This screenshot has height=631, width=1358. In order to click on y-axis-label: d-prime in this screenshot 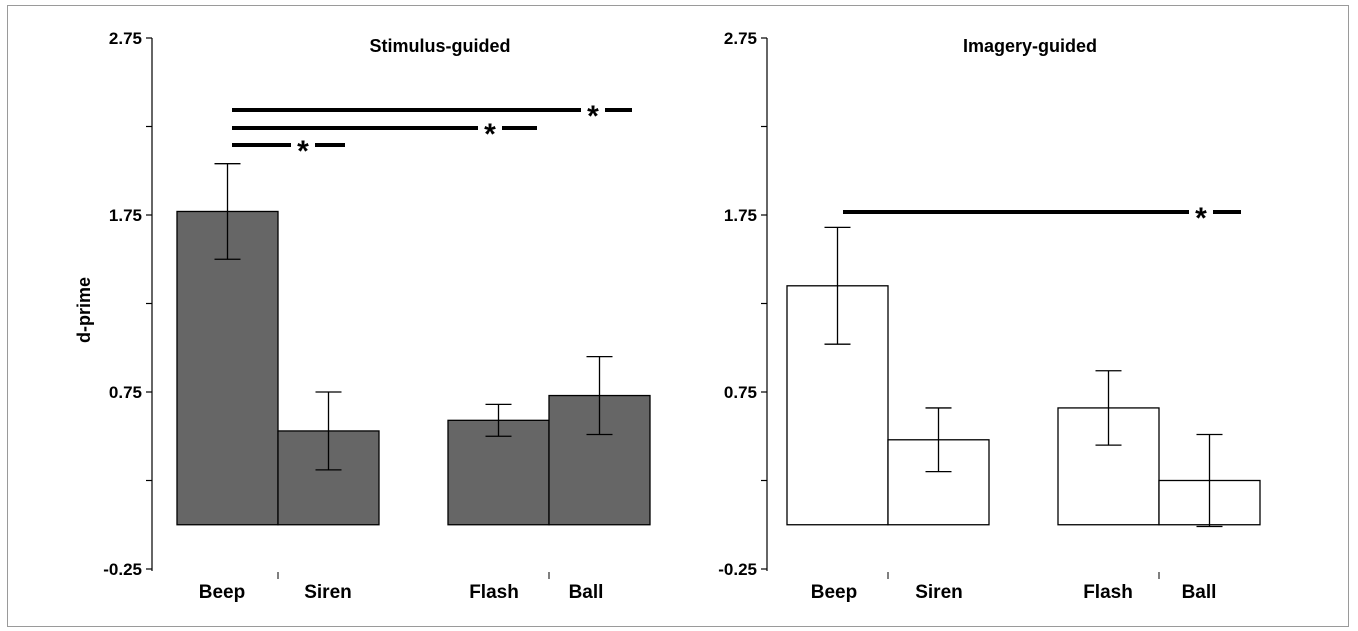, I will do `click(84, 310)`.